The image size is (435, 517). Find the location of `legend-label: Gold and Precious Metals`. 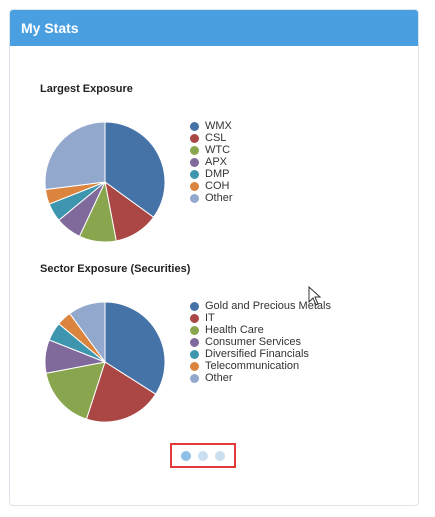

legend-label: Gold and Precious Metals is located at coordinates (268, 306).